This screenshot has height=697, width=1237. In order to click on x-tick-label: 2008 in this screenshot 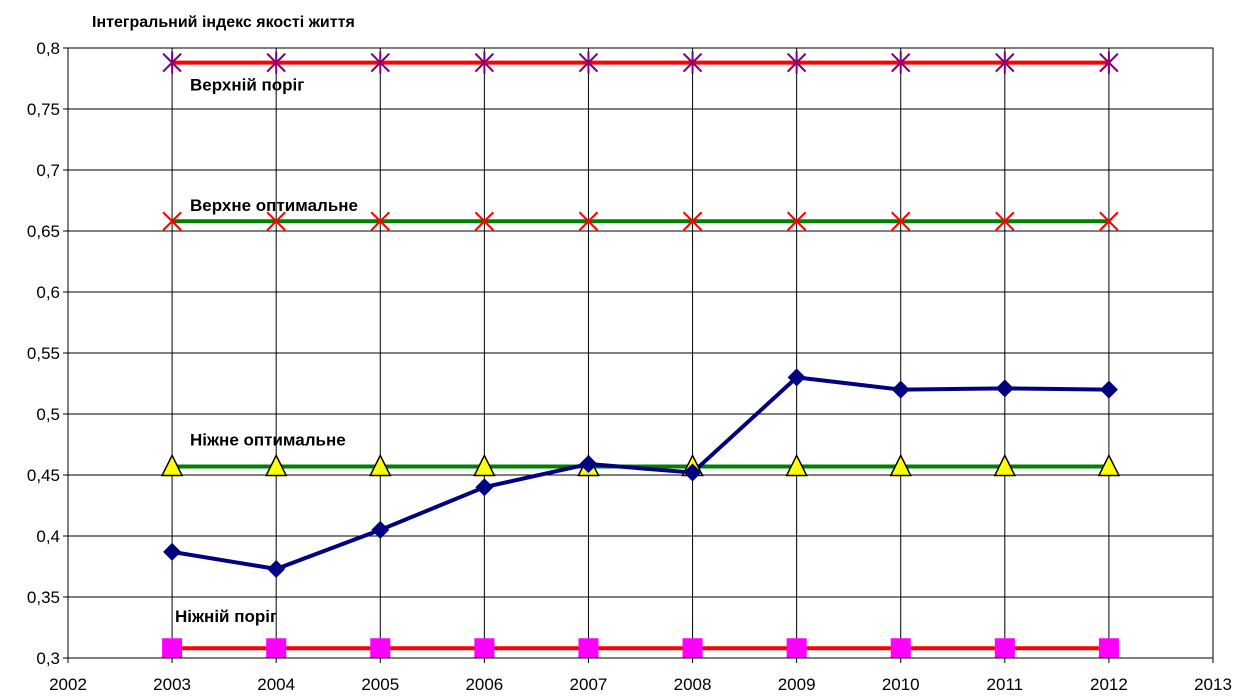, I will do `click(693, 684)`.